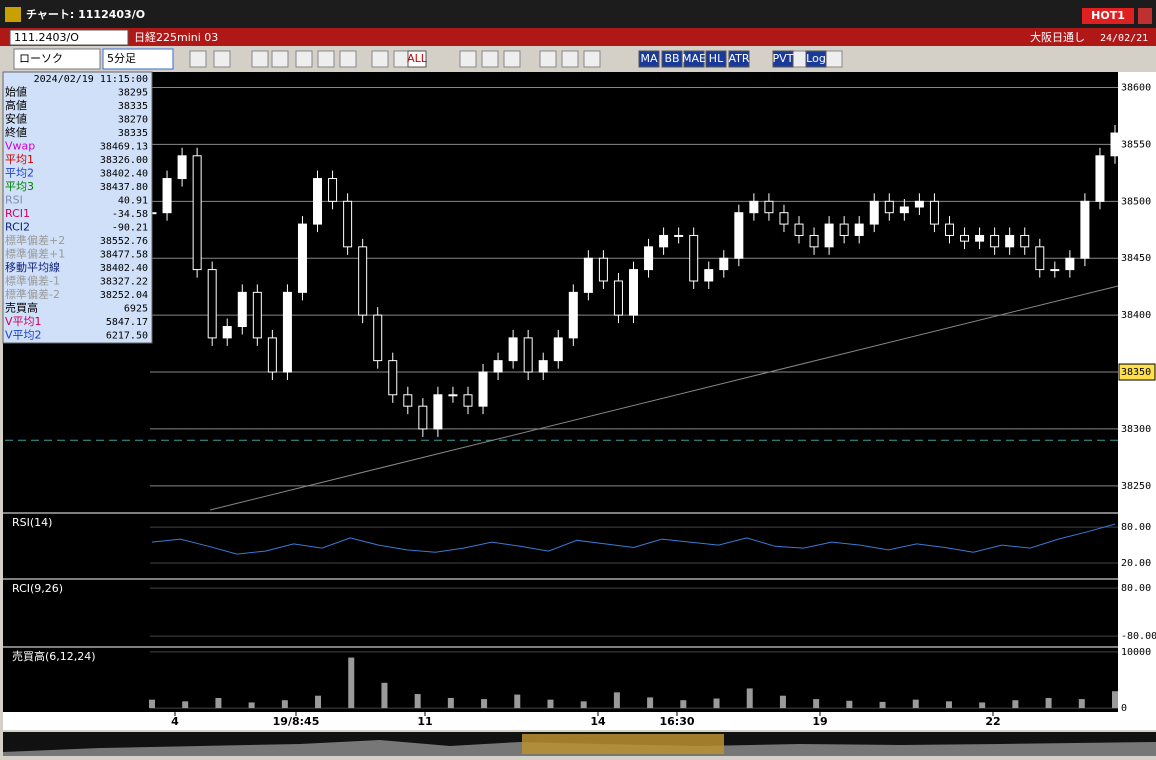 The width and height of the screenshot is (1156, 760). What do you see at coordinates (124, 160) in the screenshot?
I see `info-value: 38326.00` at bounding box center [124, 160].